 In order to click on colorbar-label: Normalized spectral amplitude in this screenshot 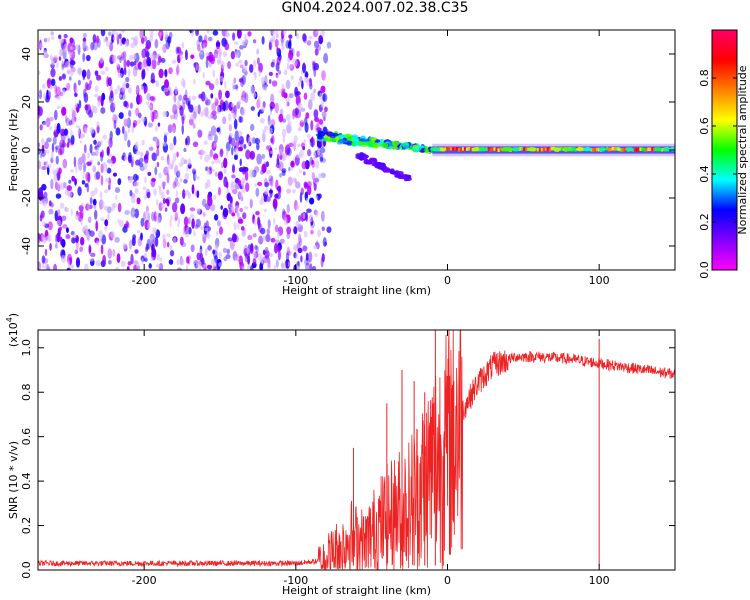, I will do `click(742, 149)`.